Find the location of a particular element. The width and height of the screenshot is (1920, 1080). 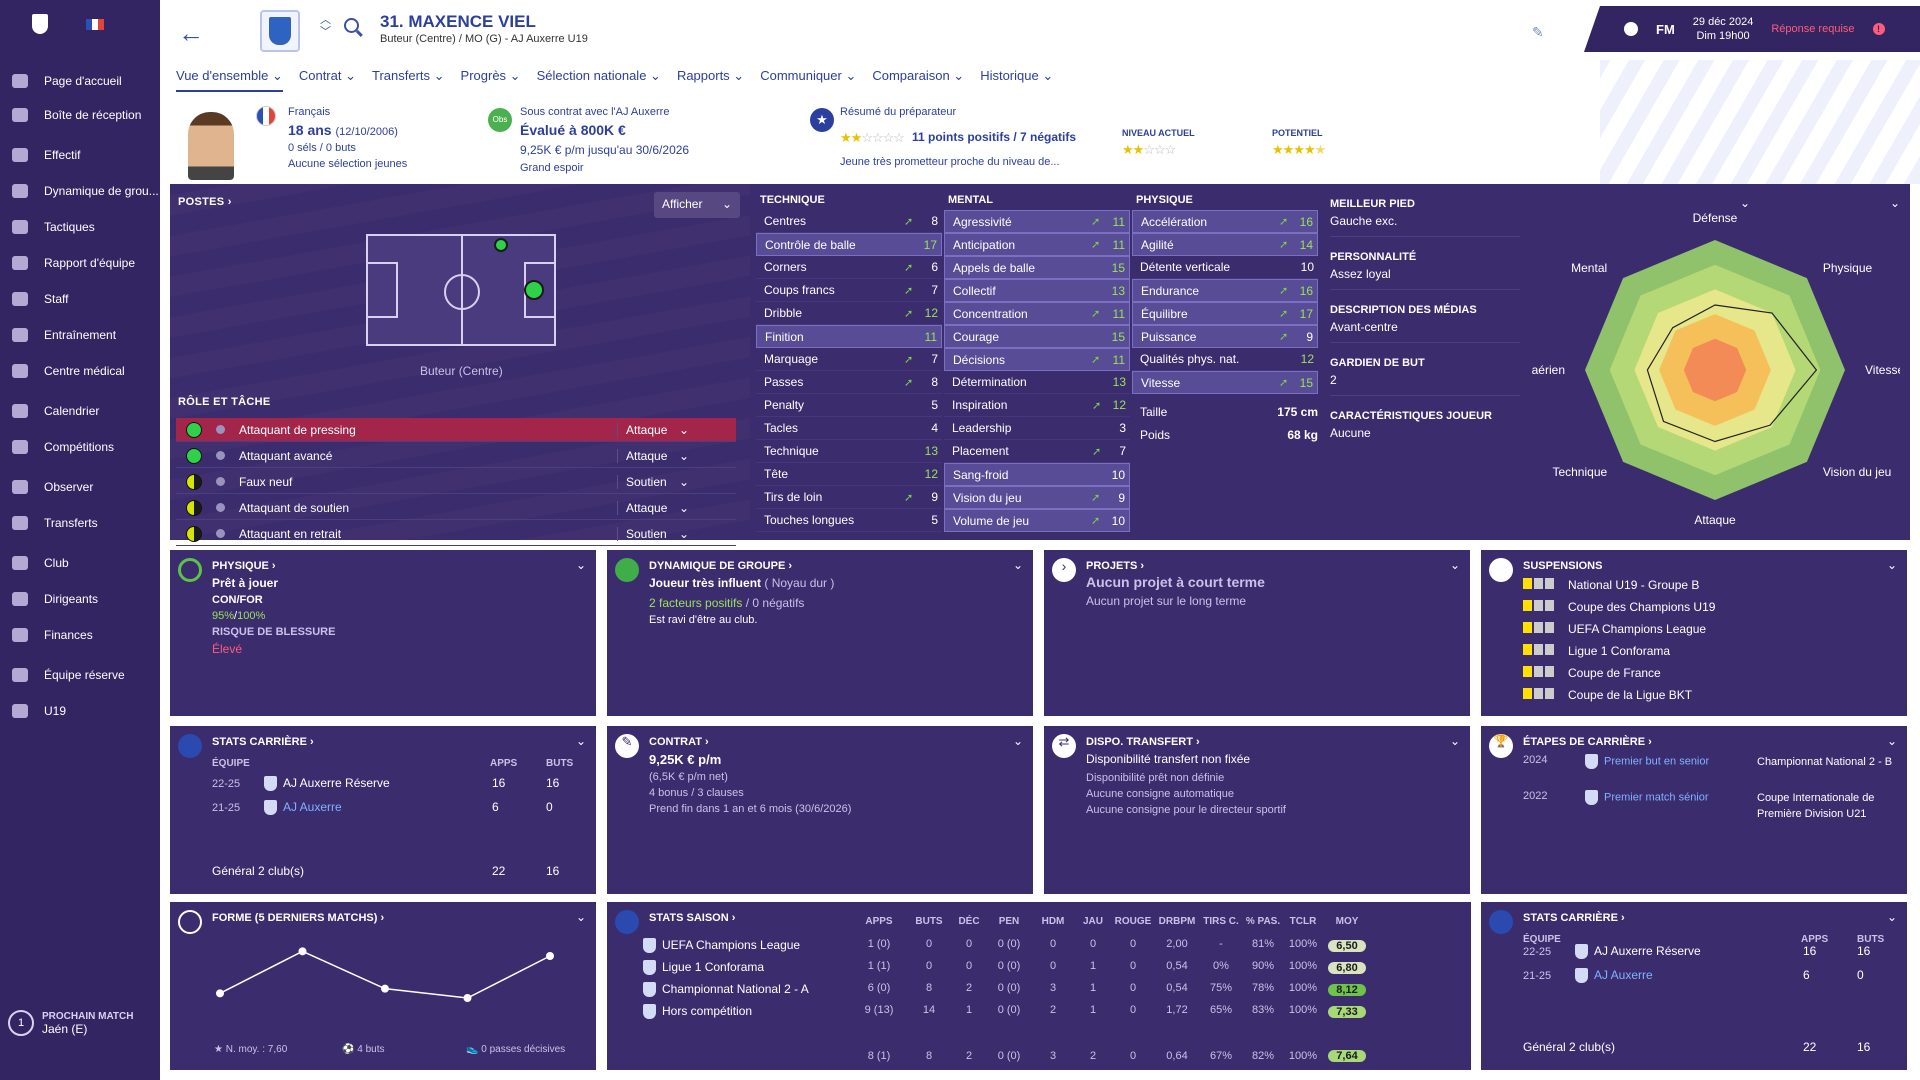

milestone-competition: Championnat National 2 - B is located at coordinates (1825, 762).